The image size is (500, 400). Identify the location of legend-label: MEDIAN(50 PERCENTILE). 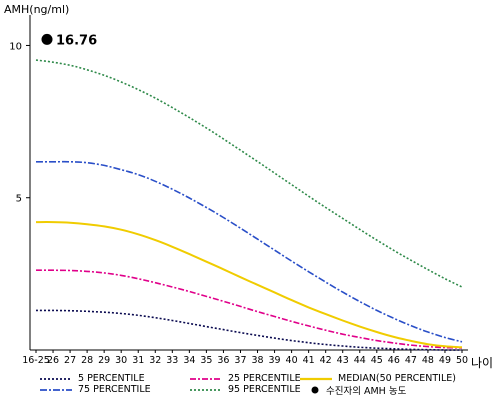
(397, 378).